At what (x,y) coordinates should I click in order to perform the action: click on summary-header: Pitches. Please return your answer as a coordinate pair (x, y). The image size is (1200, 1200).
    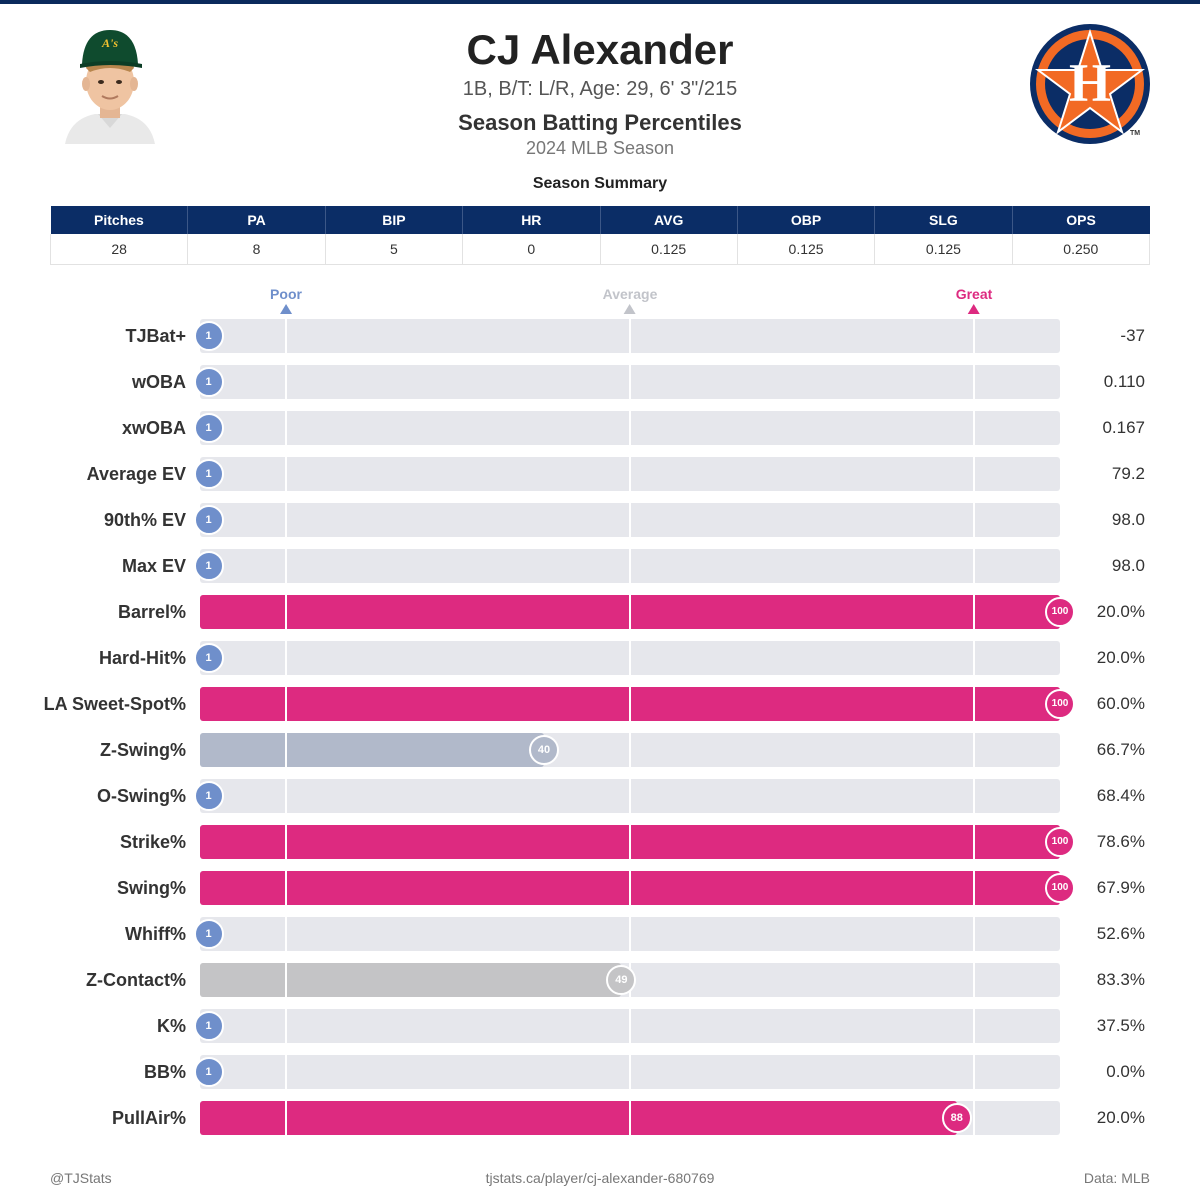
    Looking at the image, I should click on (119, 220).